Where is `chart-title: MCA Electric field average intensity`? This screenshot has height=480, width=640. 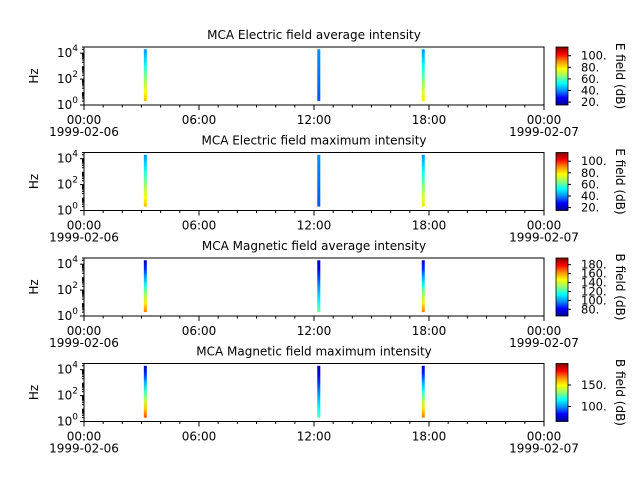 chart-title: MCA Electric field average intensity is located at coordinates (314, 35).